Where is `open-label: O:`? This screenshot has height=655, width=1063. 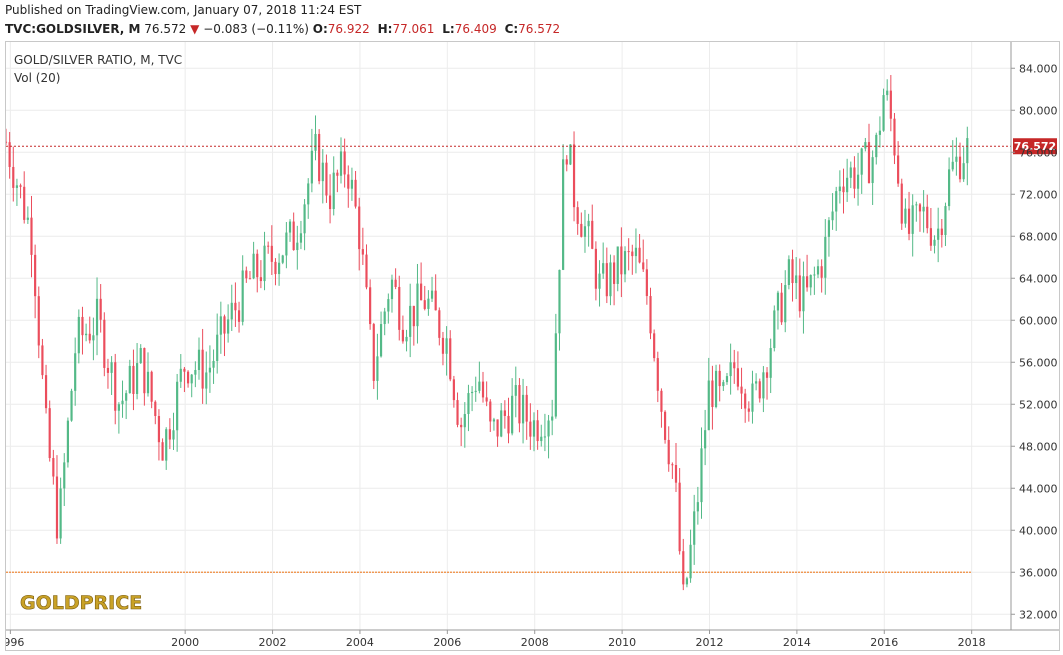 open-label: O: is located at coordinates (320, 29).